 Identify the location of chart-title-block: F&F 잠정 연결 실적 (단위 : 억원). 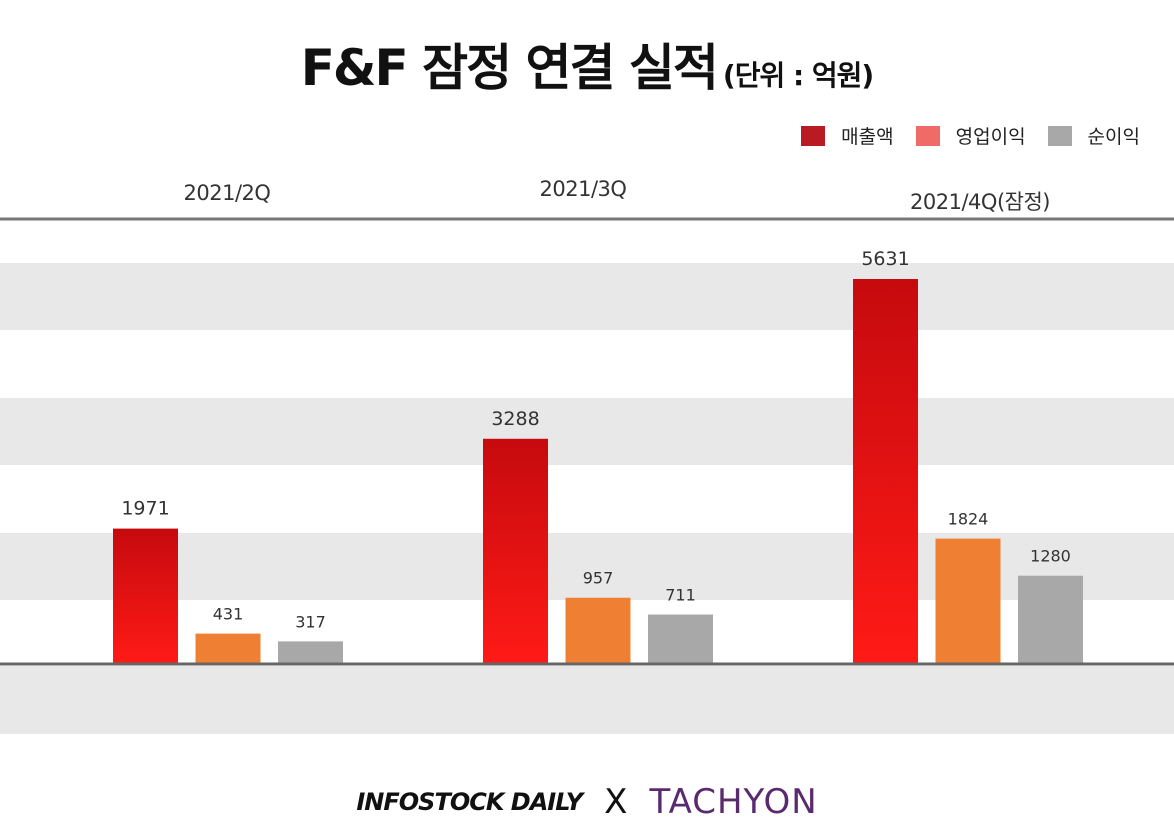
(587, 64).